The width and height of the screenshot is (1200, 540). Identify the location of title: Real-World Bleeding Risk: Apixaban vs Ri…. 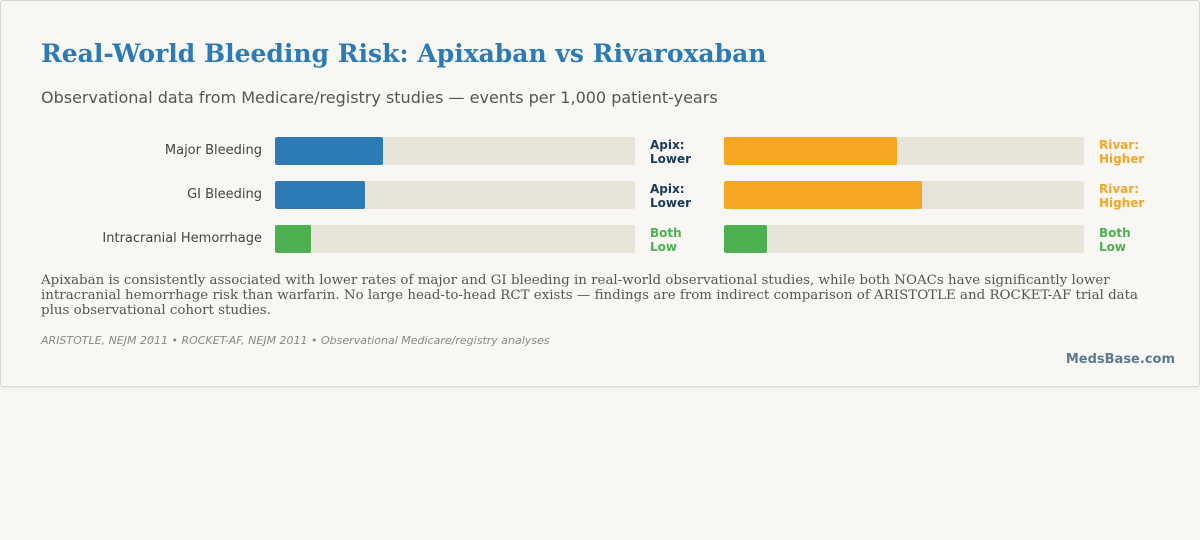
(404, 53).